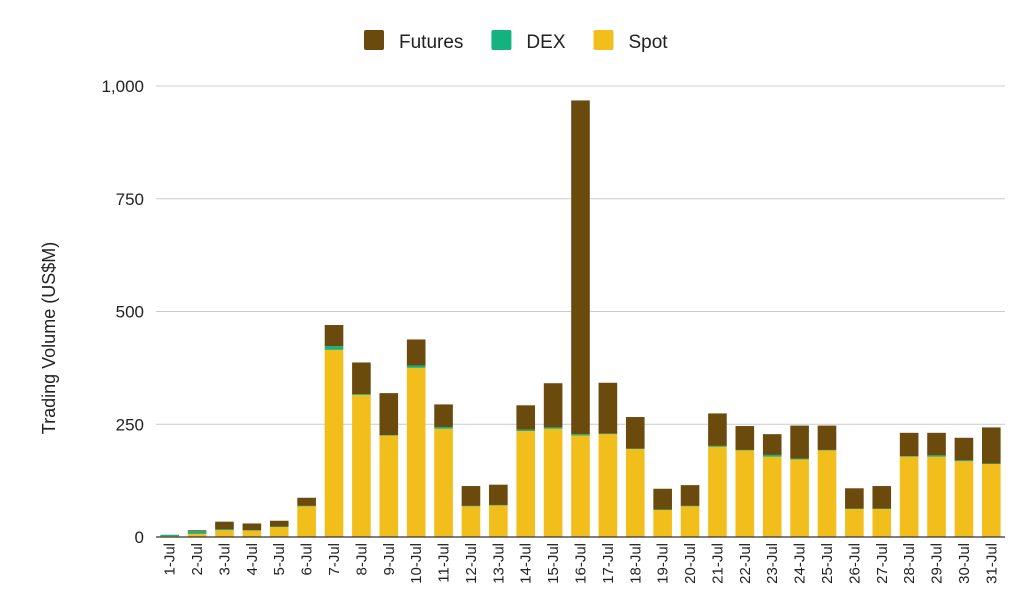 Image resolution: width=1012 pixels, height=613 pixels. I want to click on y-tick-label: 750, so click(130, 199).